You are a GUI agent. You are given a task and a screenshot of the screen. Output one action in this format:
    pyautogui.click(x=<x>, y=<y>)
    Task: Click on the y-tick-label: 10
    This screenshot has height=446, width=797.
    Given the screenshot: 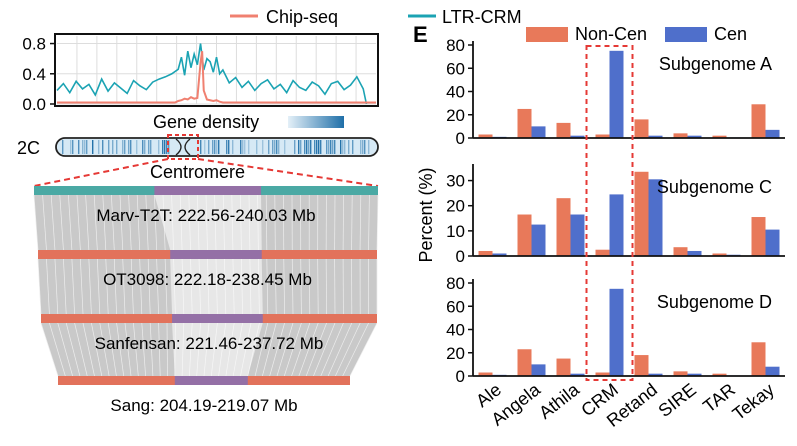 What is the action you would take?
    pyautogui.click(x=455, y=231)
    